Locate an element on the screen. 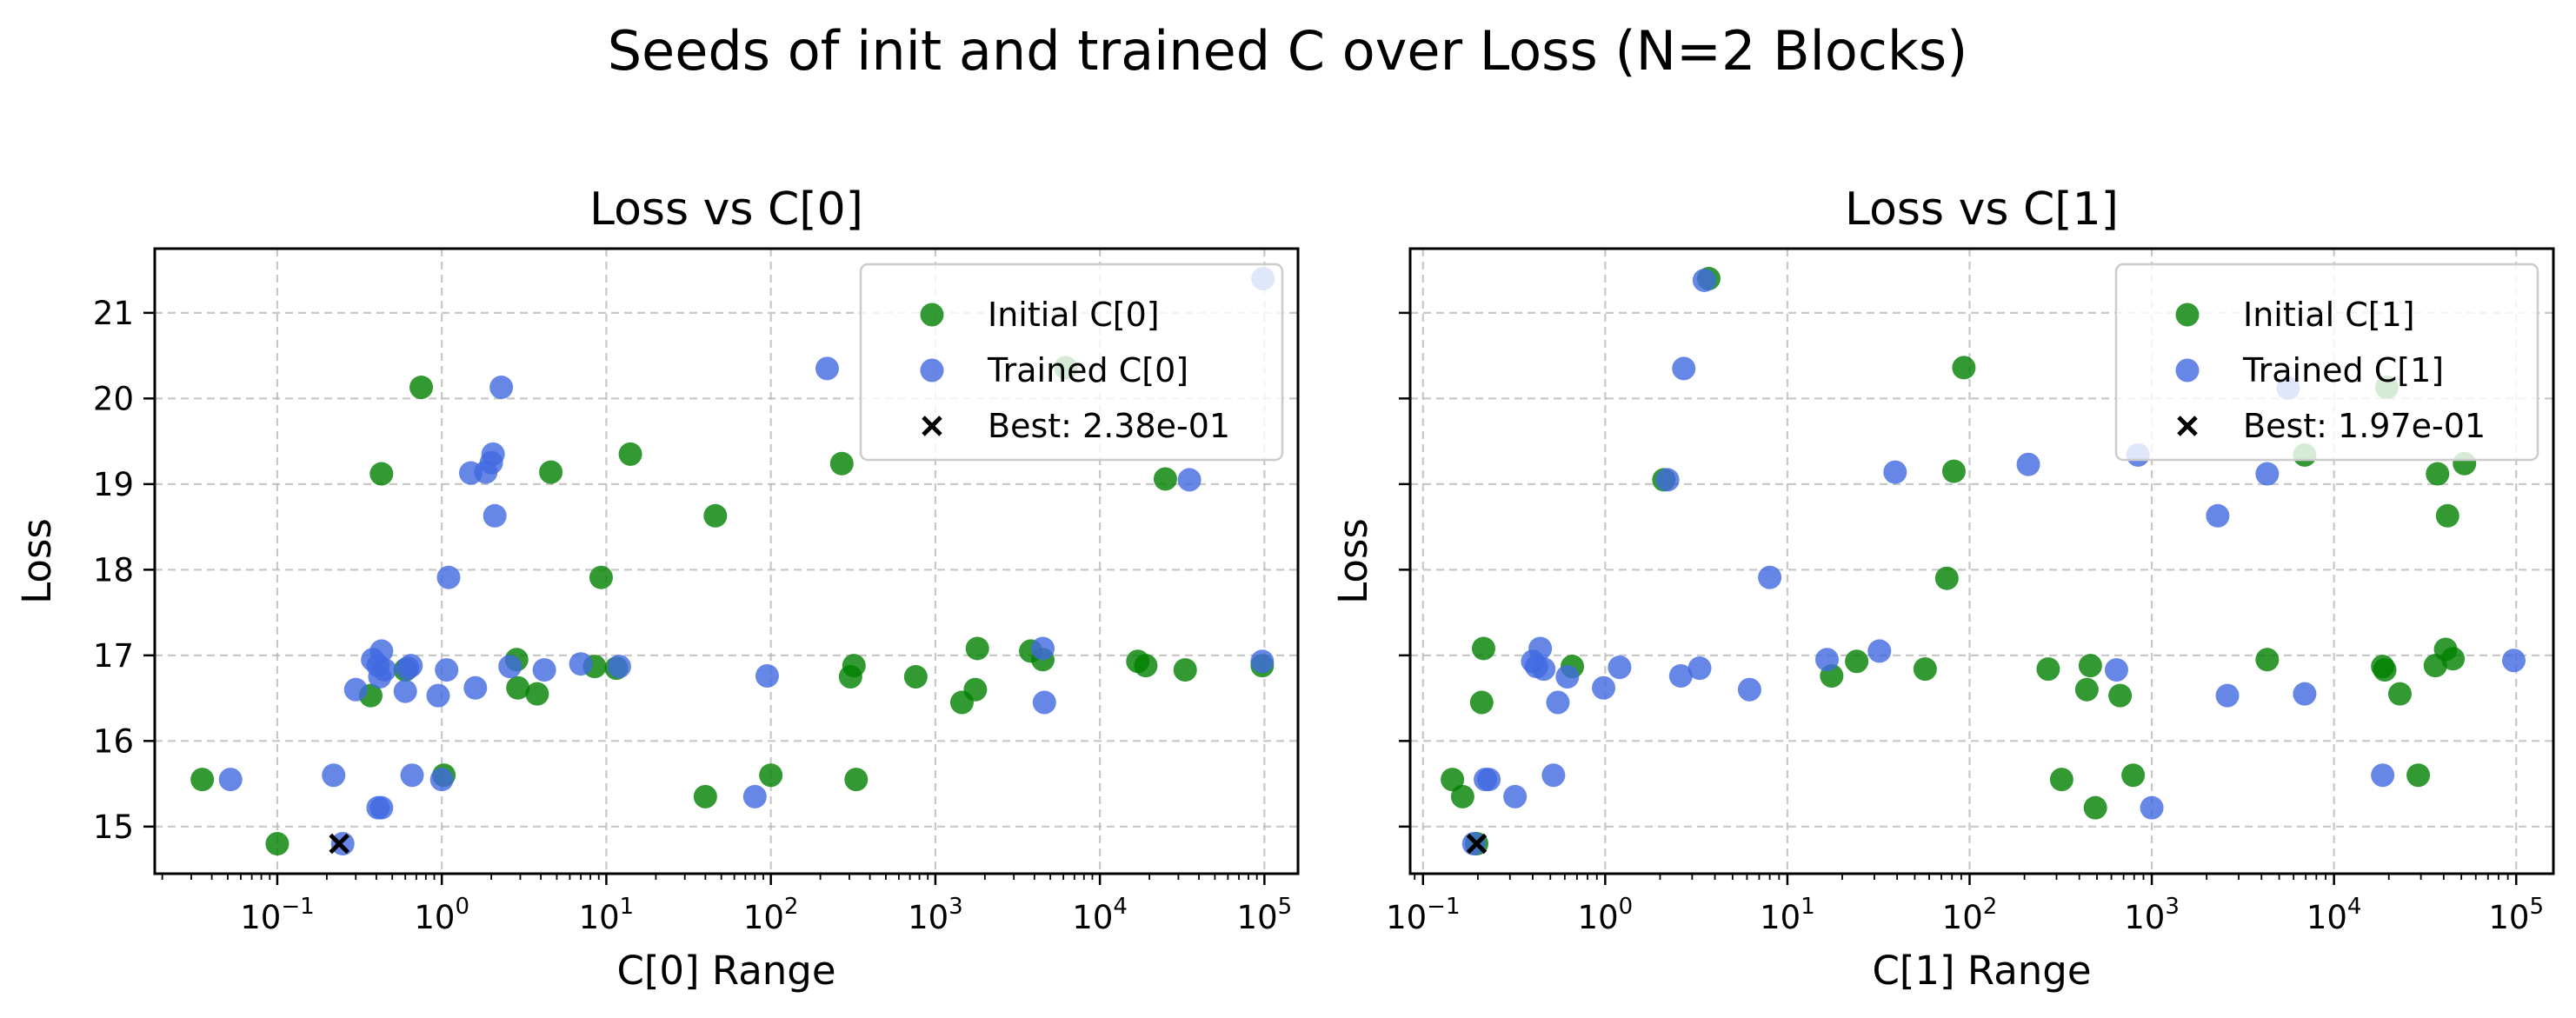 The image size is (2576, 1018). legend-label: Best: 1.97e-01 is located at coordinates (2364, 426).